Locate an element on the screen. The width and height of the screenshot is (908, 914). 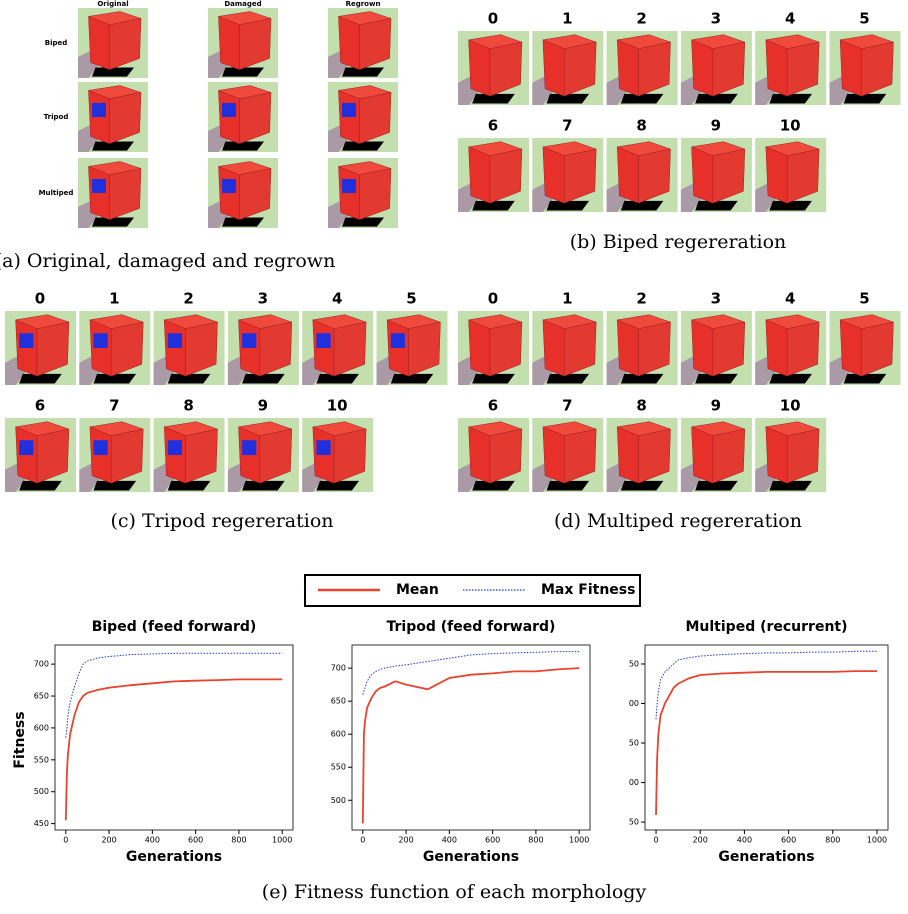
column-label: Original is located at coordinates (112, 4).